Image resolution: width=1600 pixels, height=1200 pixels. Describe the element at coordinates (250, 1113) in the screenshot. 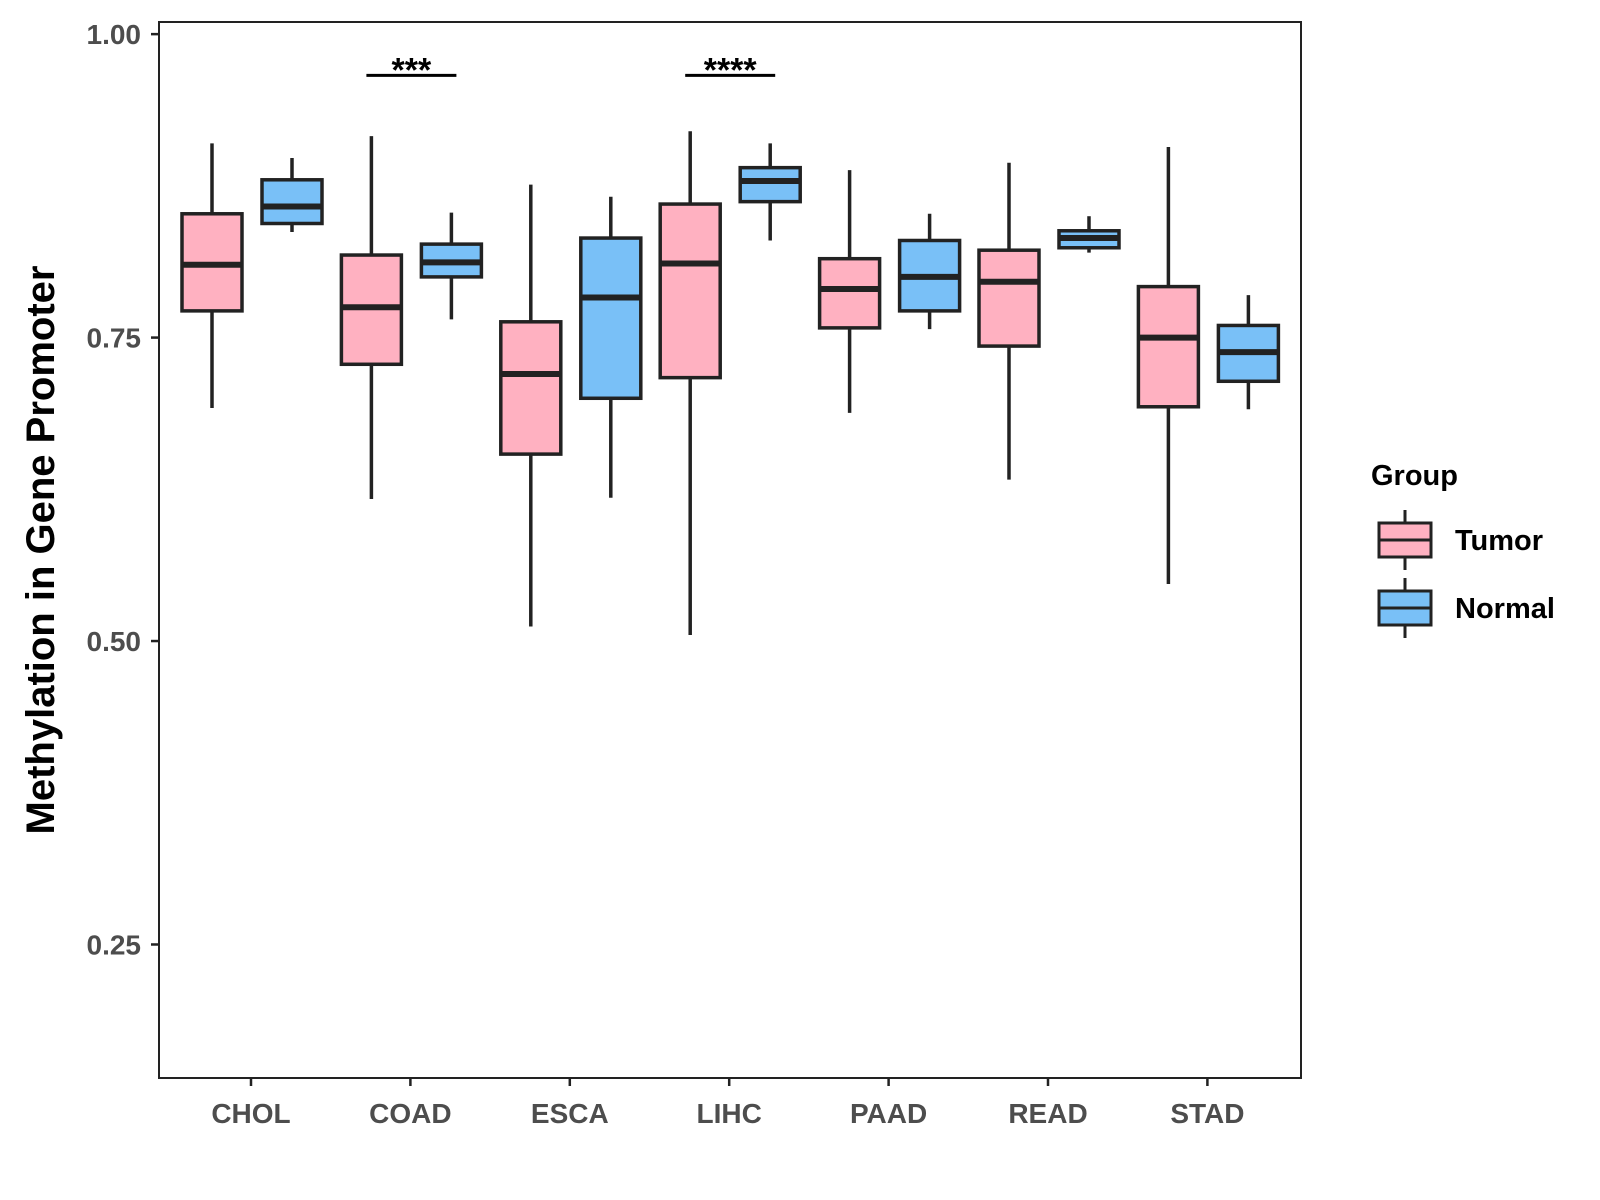

I see `x-tick-label: CHOL` at that location.